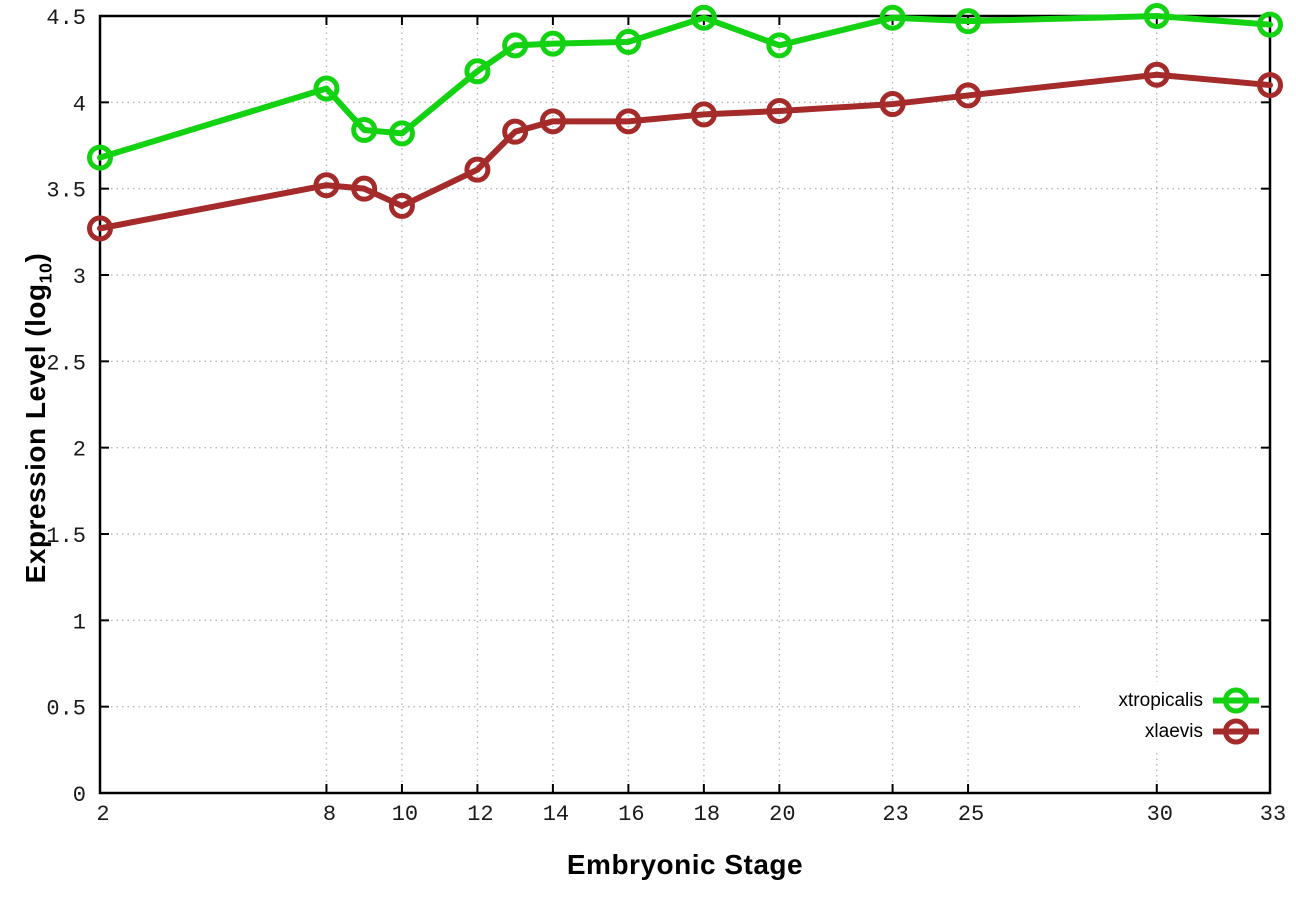 The height and width of the screenshot is (907, 1296). I want to click on legend-item-xtropicalis: xtropicalis, so click(1189, 700).